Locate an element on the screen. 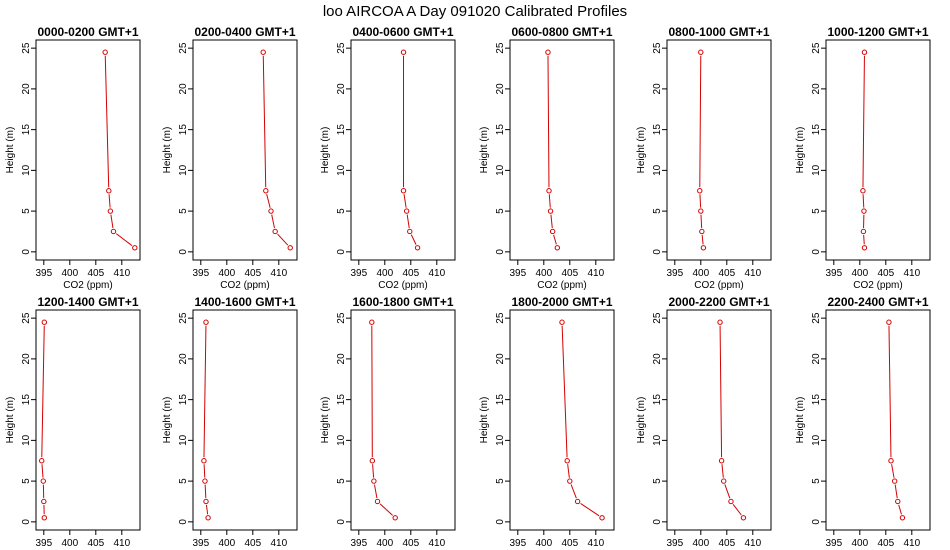 This screenshot has width=950, height=550. panel-title: 1800-2000 GMT+1 is located at coordinates (561, 302).